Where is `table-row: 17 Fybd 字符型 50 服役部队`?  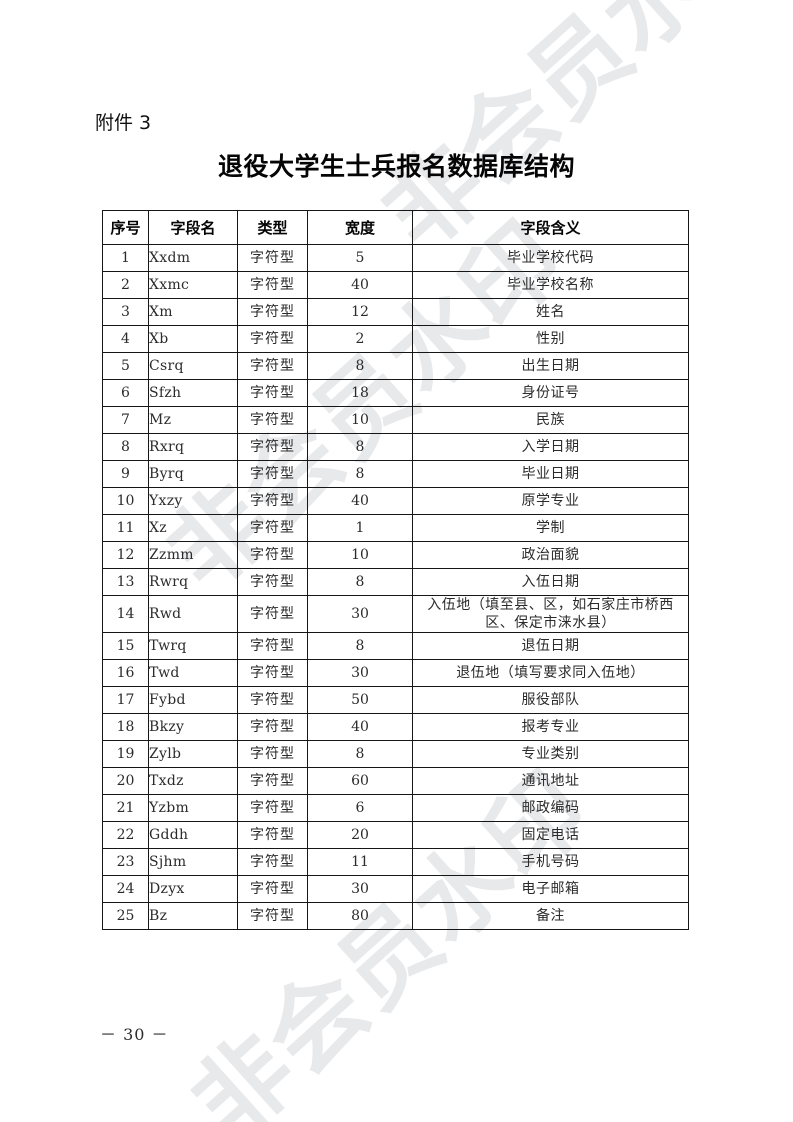
table-row: 17 Fybd 字符型 50 服役部队 is located at coordinates (395, 700).